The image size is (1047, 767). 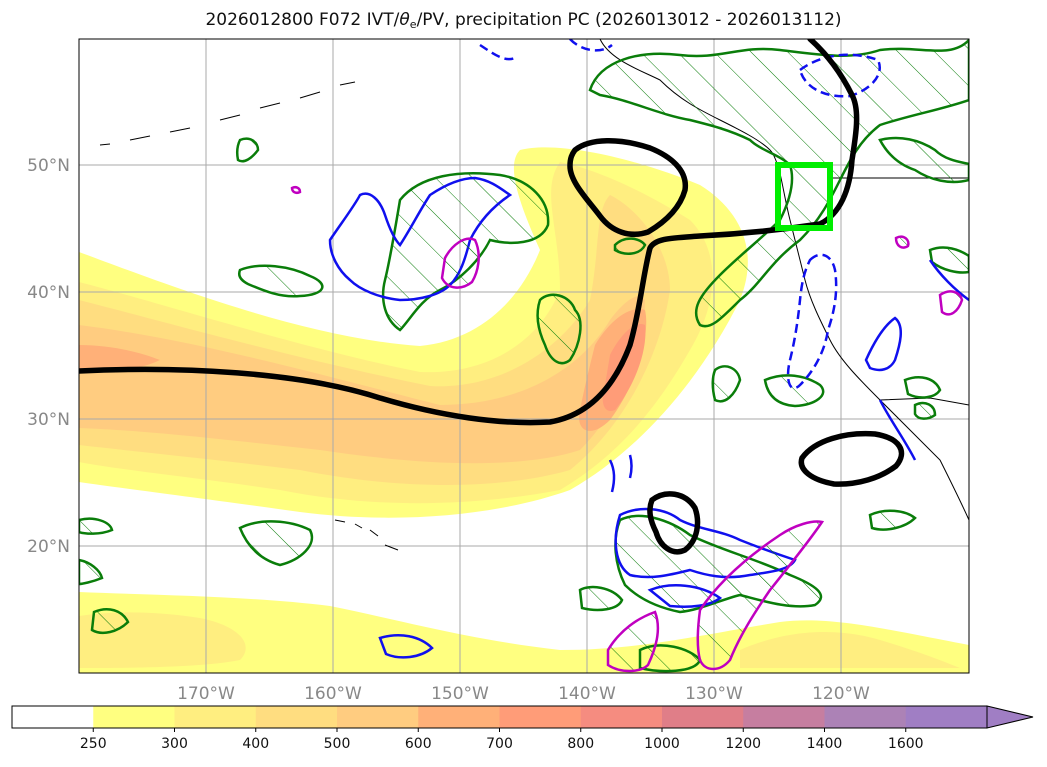 I want to click on lon-label: 120°W, so click(x=841, y=694).